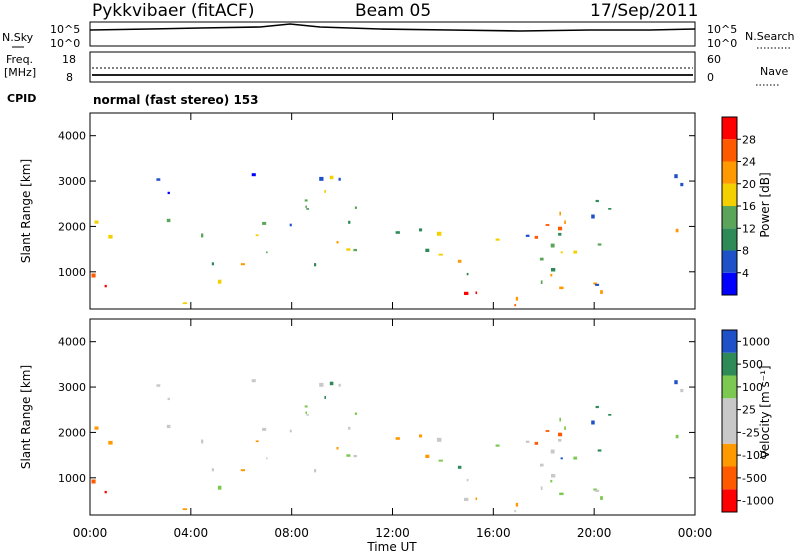  I want to click on colorbar-tick-label: 1000, so click(756, 341).